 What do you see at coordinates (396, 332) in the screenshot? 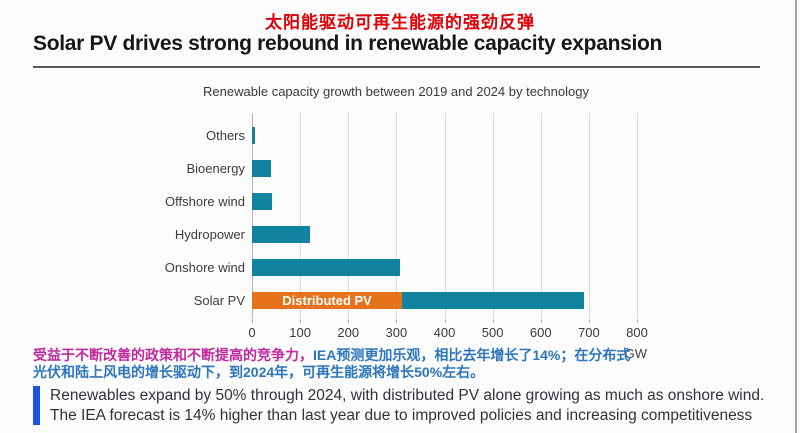
I see `tick-label: 300` at bounding box center [396, 332].